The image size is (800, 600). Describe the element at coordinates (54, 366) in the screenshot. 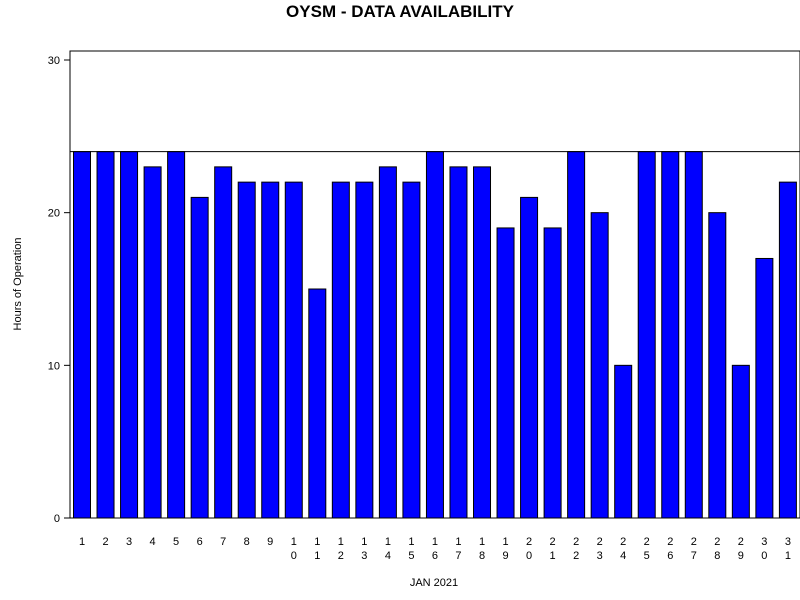

I see `y-tick-label: 10` at that location.